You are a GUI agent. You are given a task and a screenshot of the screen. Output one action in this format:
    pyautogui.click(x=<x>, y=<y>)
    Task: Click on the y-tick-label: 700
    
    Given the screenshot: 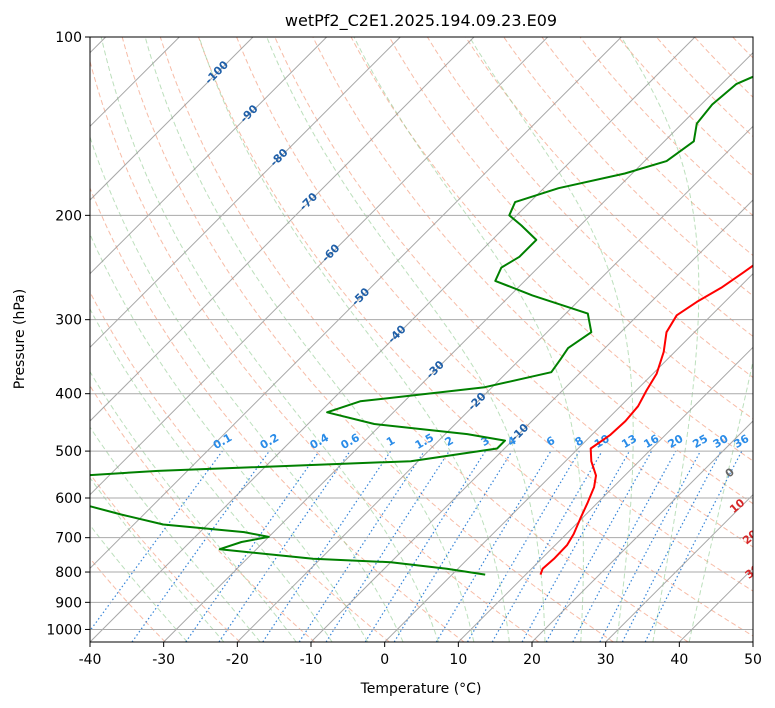 What is the action you would take?
    pyautogui.click(x=68, y=539)
    